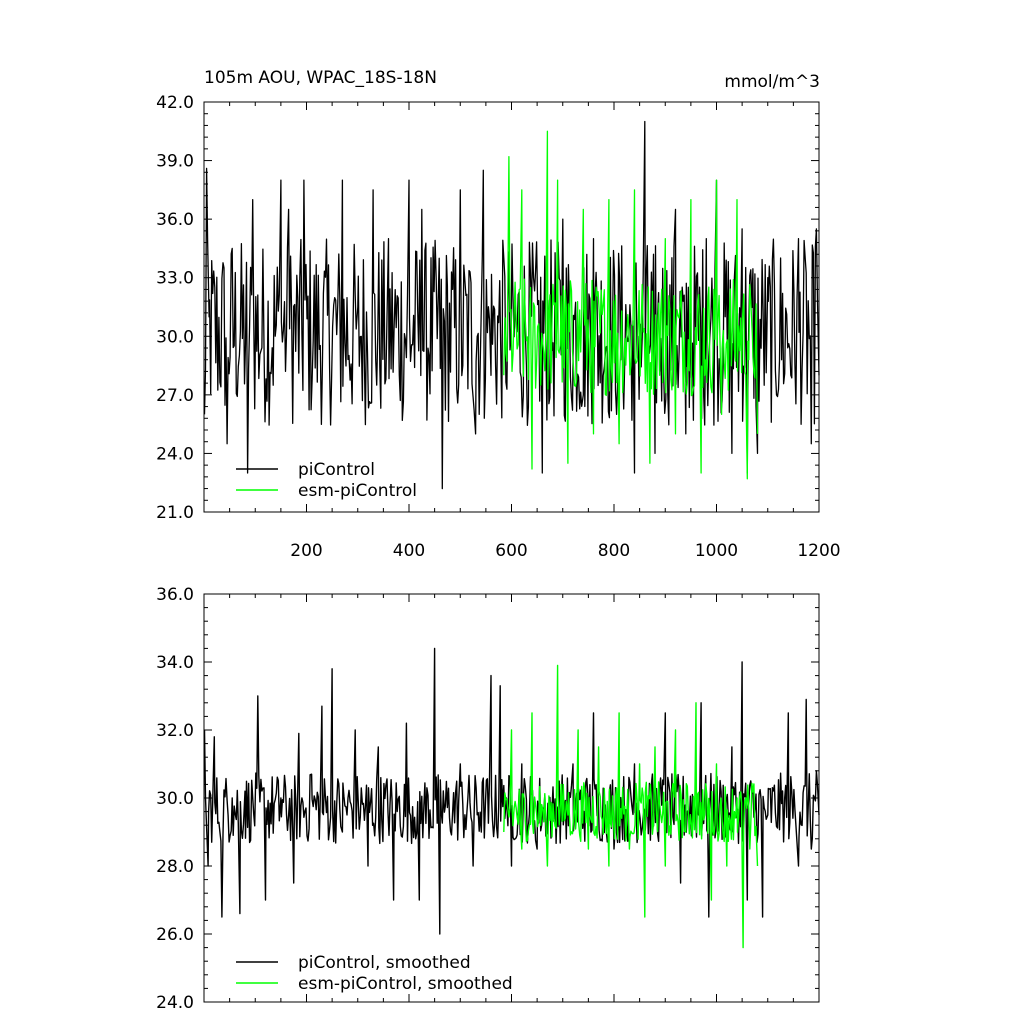 The width and height of the screenshot is (1024, 1024). What do you see at coordinates (614, 551) in the screenshot?
I see `x-tick-label: 800` at bounding box center [614, 551].